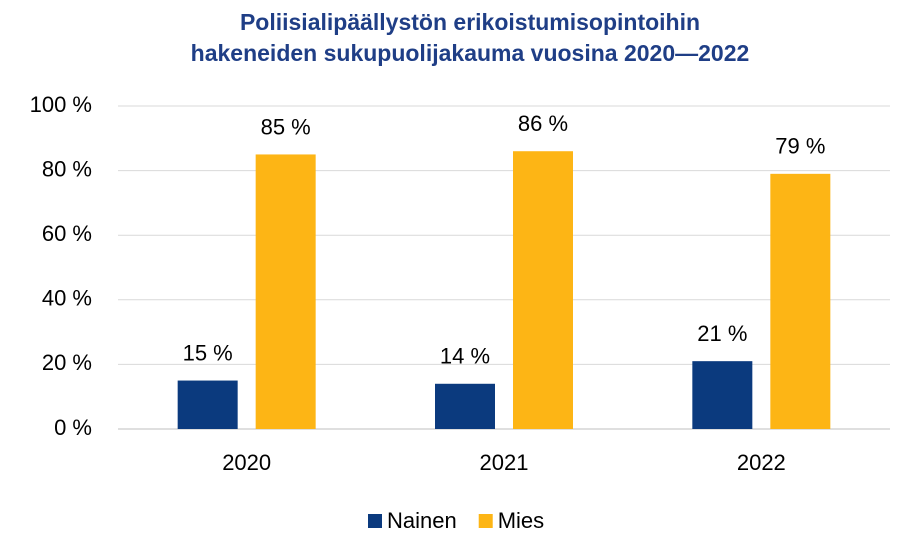 This screenshot has height=537, width=914. Describe the element at coordinates (67, 168) in the screenshot. I see `y-tick-label: 80 %` at that location.